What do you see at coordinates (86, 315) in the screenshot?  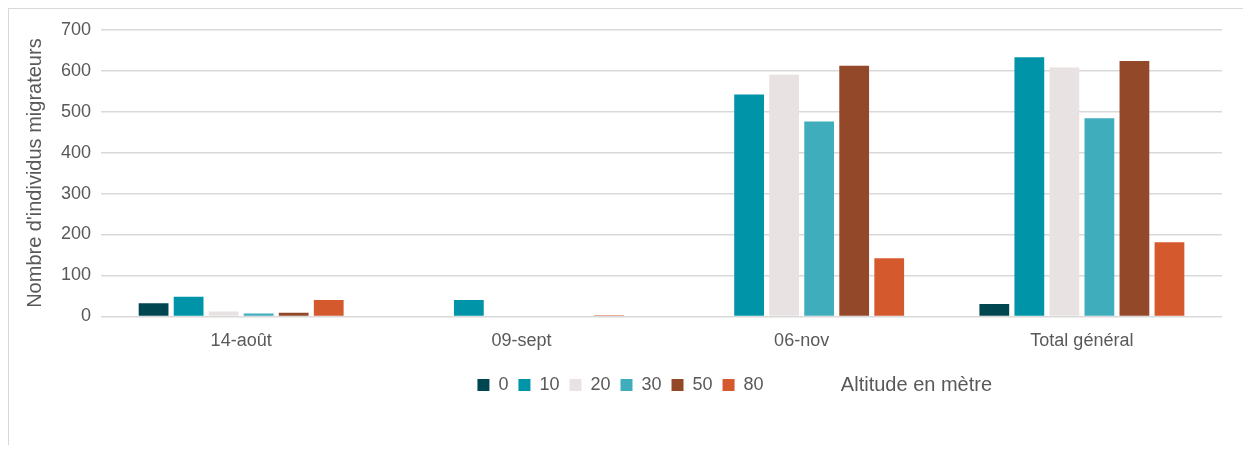 I see `y-tick-label: 0` at bounding box center [86, 315].